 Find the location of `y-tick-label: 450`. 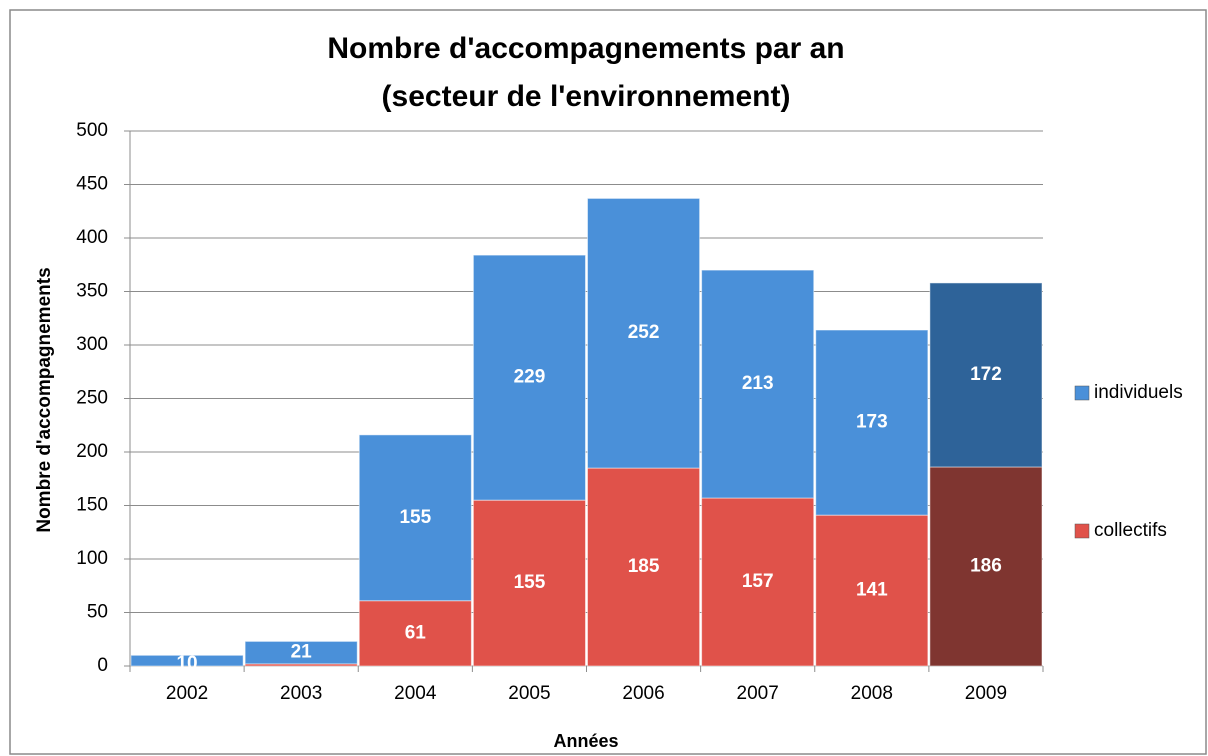

y-tick-label: 450 is located at coordinates (92, 184).